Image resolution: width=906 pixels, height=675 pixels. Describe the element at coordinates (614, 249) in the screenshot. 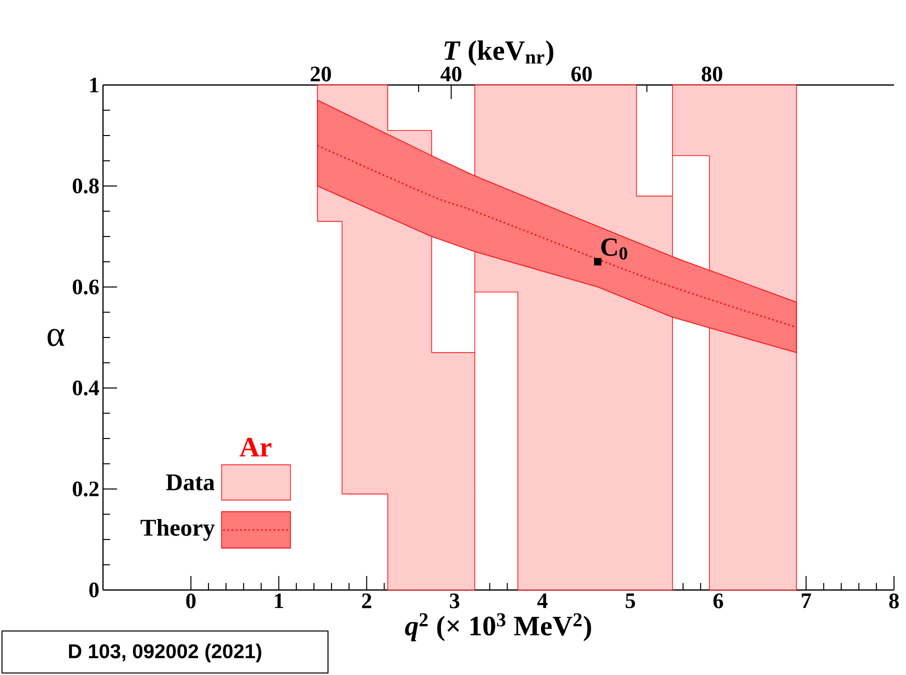

I see `annotation: C$_{0}$` at that location.